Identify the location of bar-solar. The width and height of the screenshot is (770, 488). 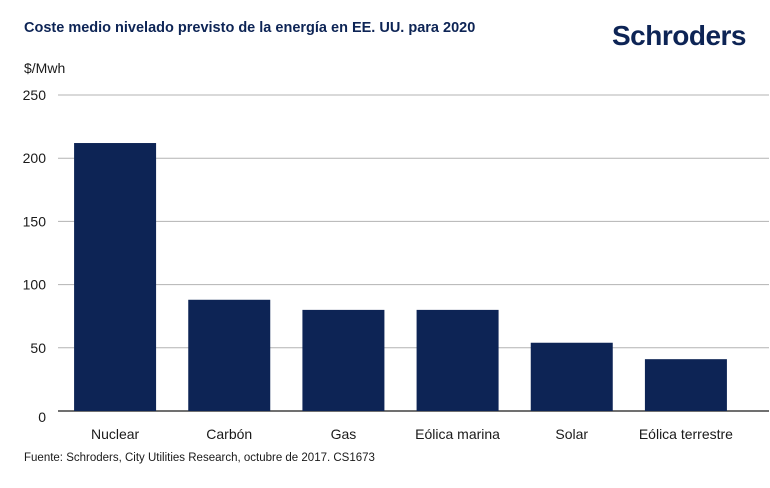
(571, 376).